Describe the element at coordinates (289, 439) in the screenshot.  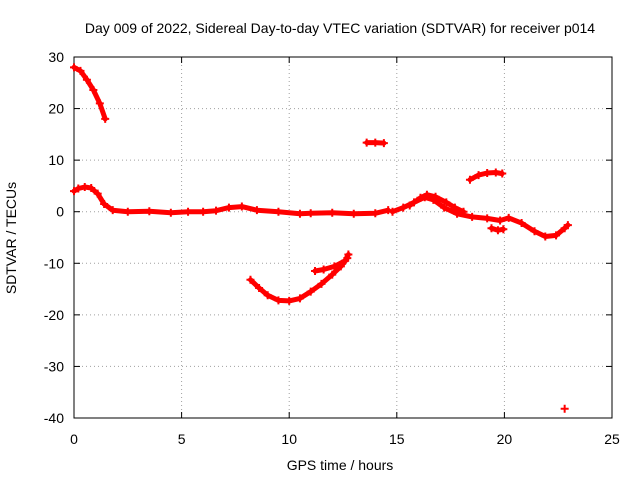
I see `x-tick-label: 10` at that location.